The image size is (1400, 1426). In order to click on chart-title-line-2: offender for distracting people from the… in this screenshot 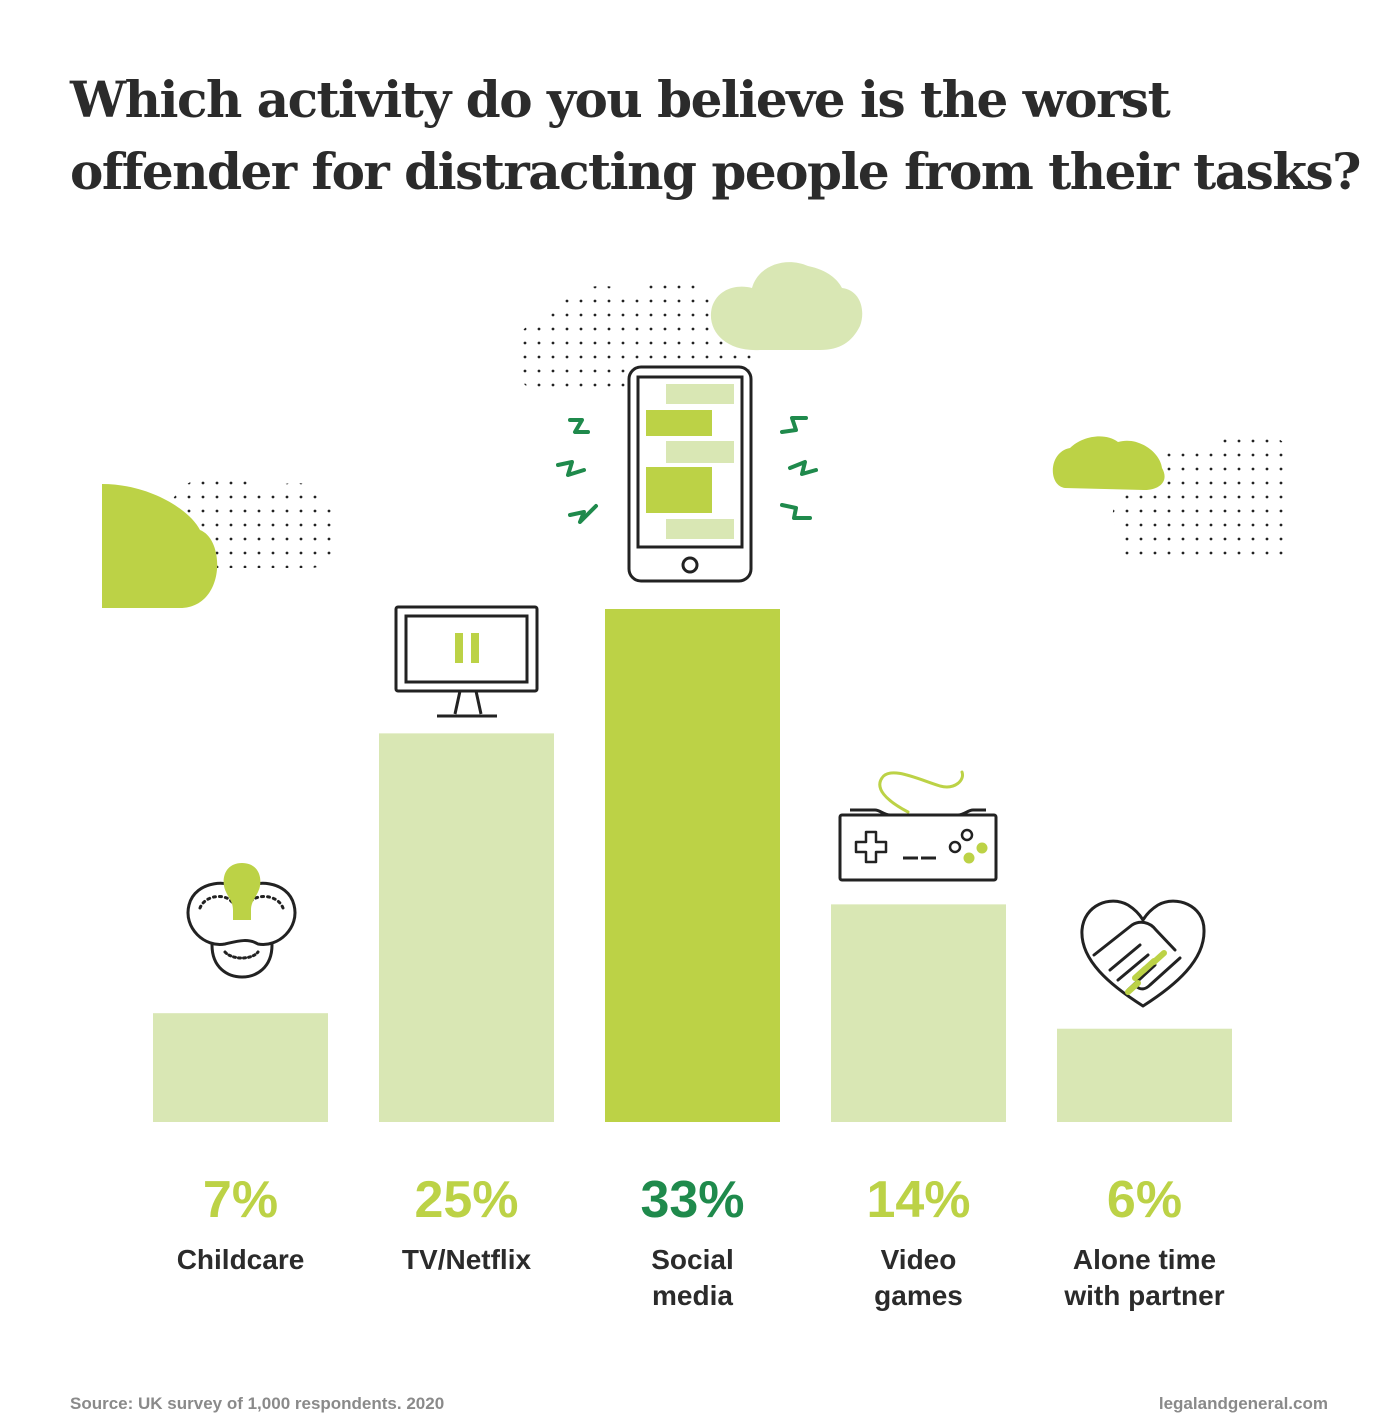, I will do `click(715, 171)`.